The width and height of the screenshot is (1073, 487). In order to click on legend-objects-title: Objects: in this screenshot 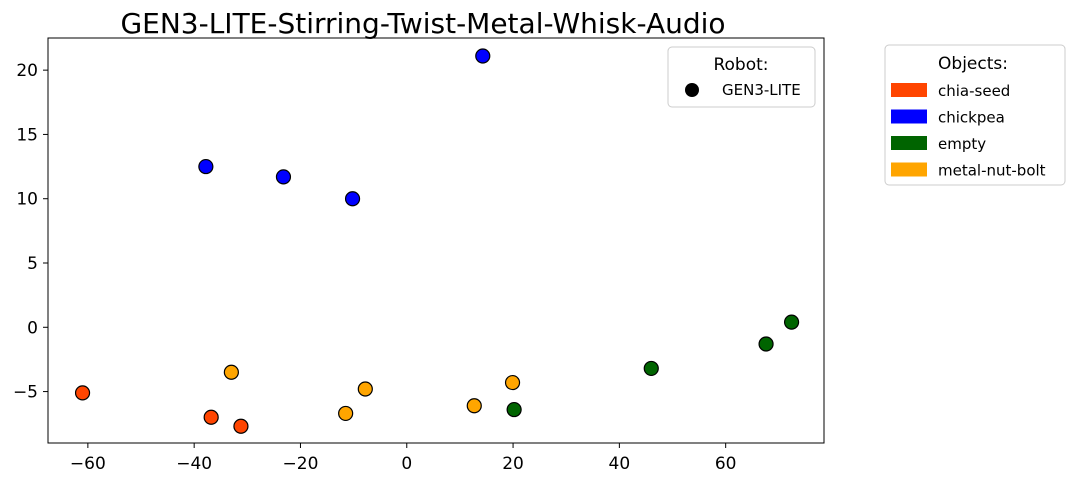, I will do `click(973, 64)`.